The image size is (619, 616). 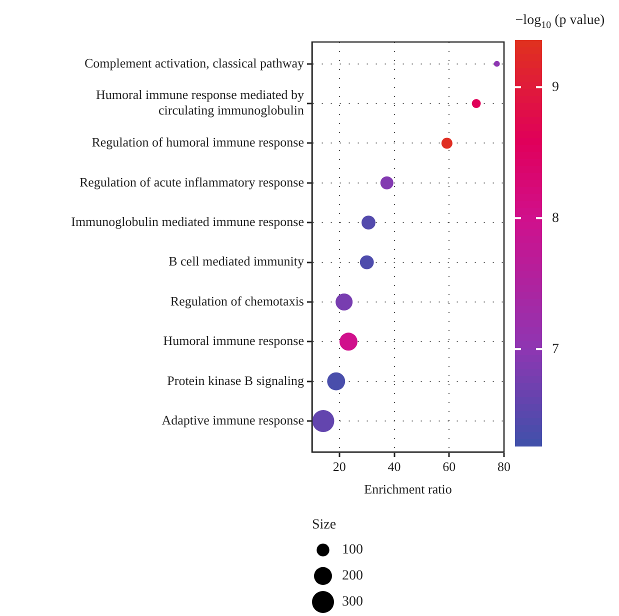 What do you see at coordinates (408, 489) in the screenshot?
I see `x-axis-title: Enrichment ratio` at bounding box center [408, 489].